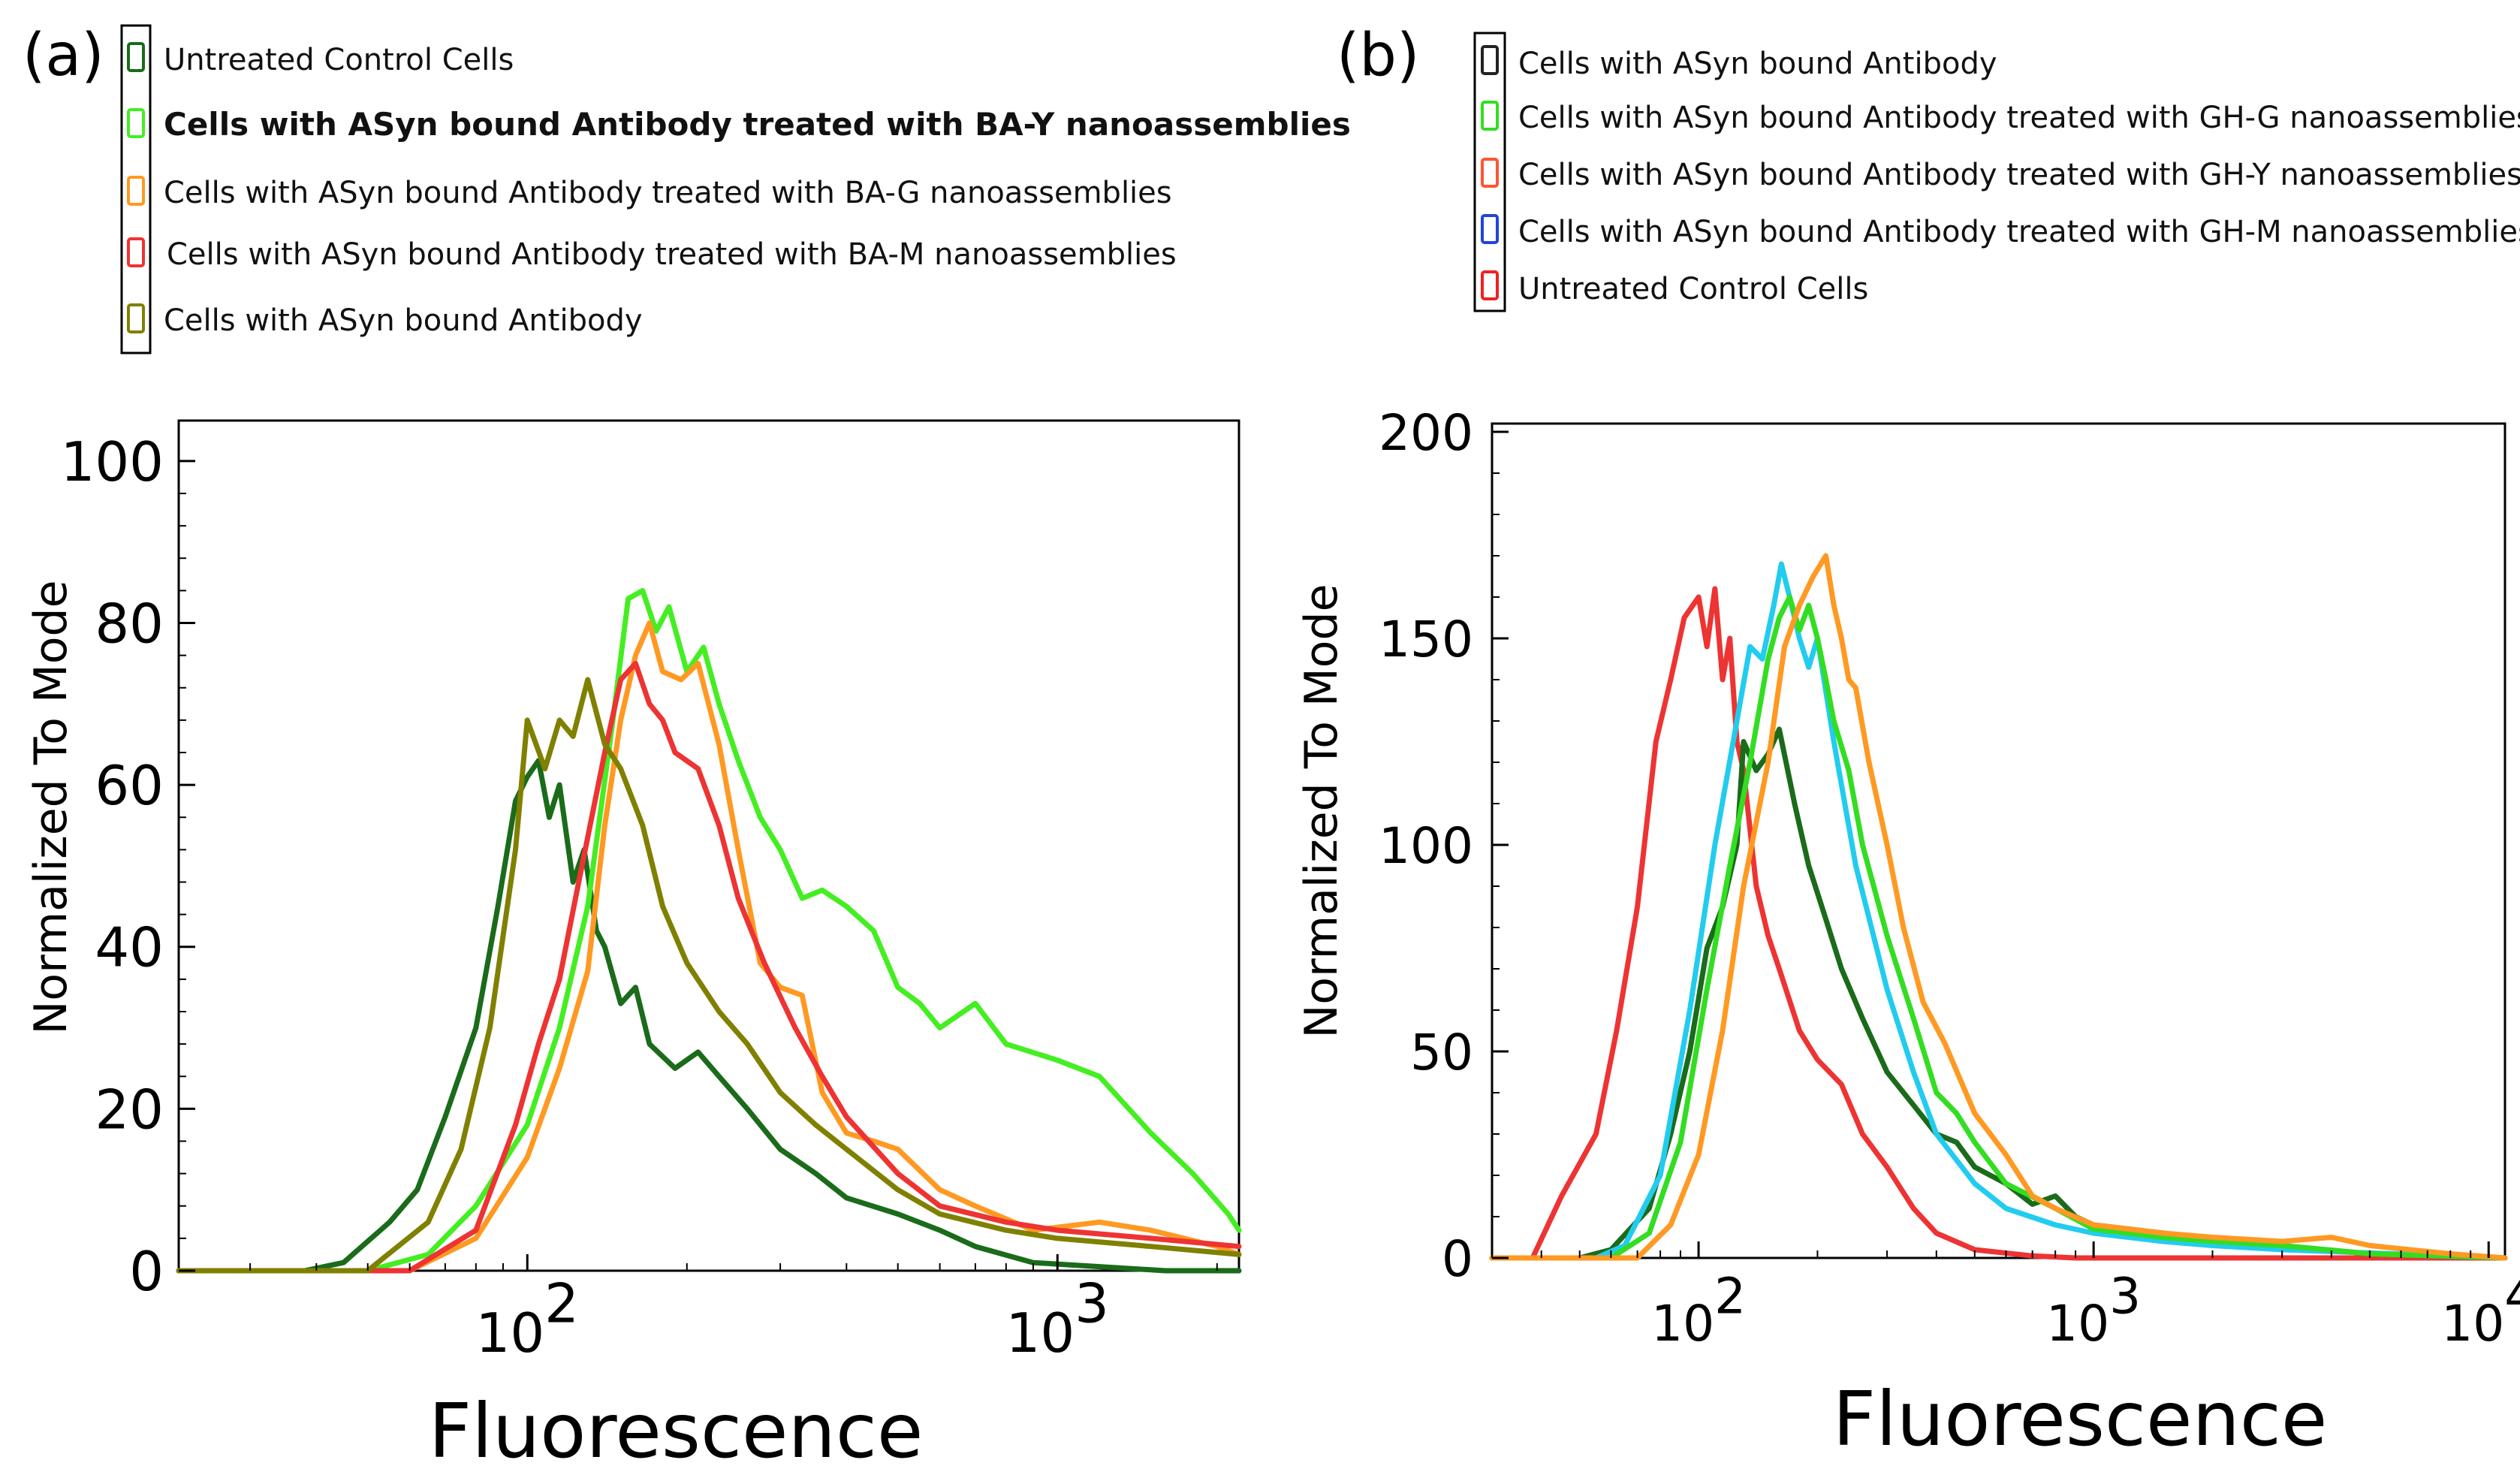 This screenshot has height=1484, width=2520. Describe the element at coordinates (1057, 1318) in the screenshot. I see `x-tick-label-a: 10³` at that location.